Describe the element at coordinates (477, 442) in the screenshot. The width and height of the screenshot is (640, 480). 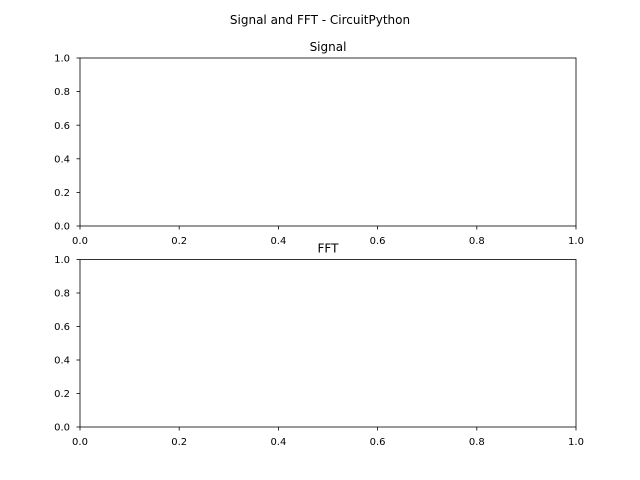
I see `fft-x-tick-label: 0.8` at that location.